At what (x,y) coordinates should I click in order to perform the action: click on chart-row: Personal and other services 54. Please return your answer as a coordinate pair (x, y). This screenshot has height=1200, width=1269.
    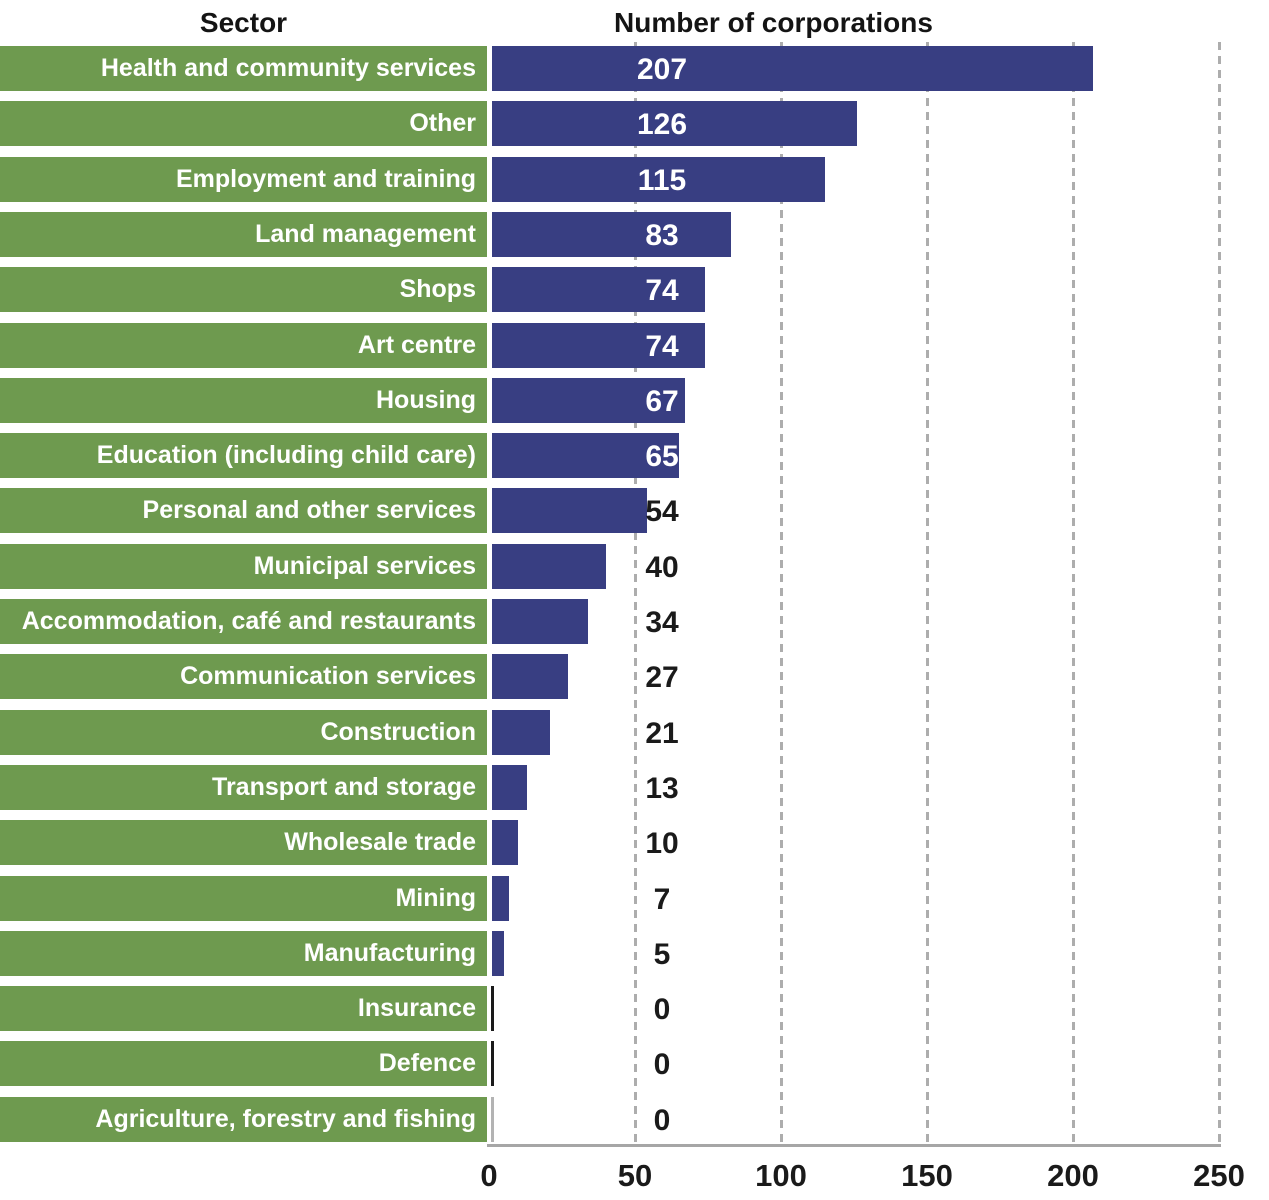
    Looking at the image, I should click on (634, 510).